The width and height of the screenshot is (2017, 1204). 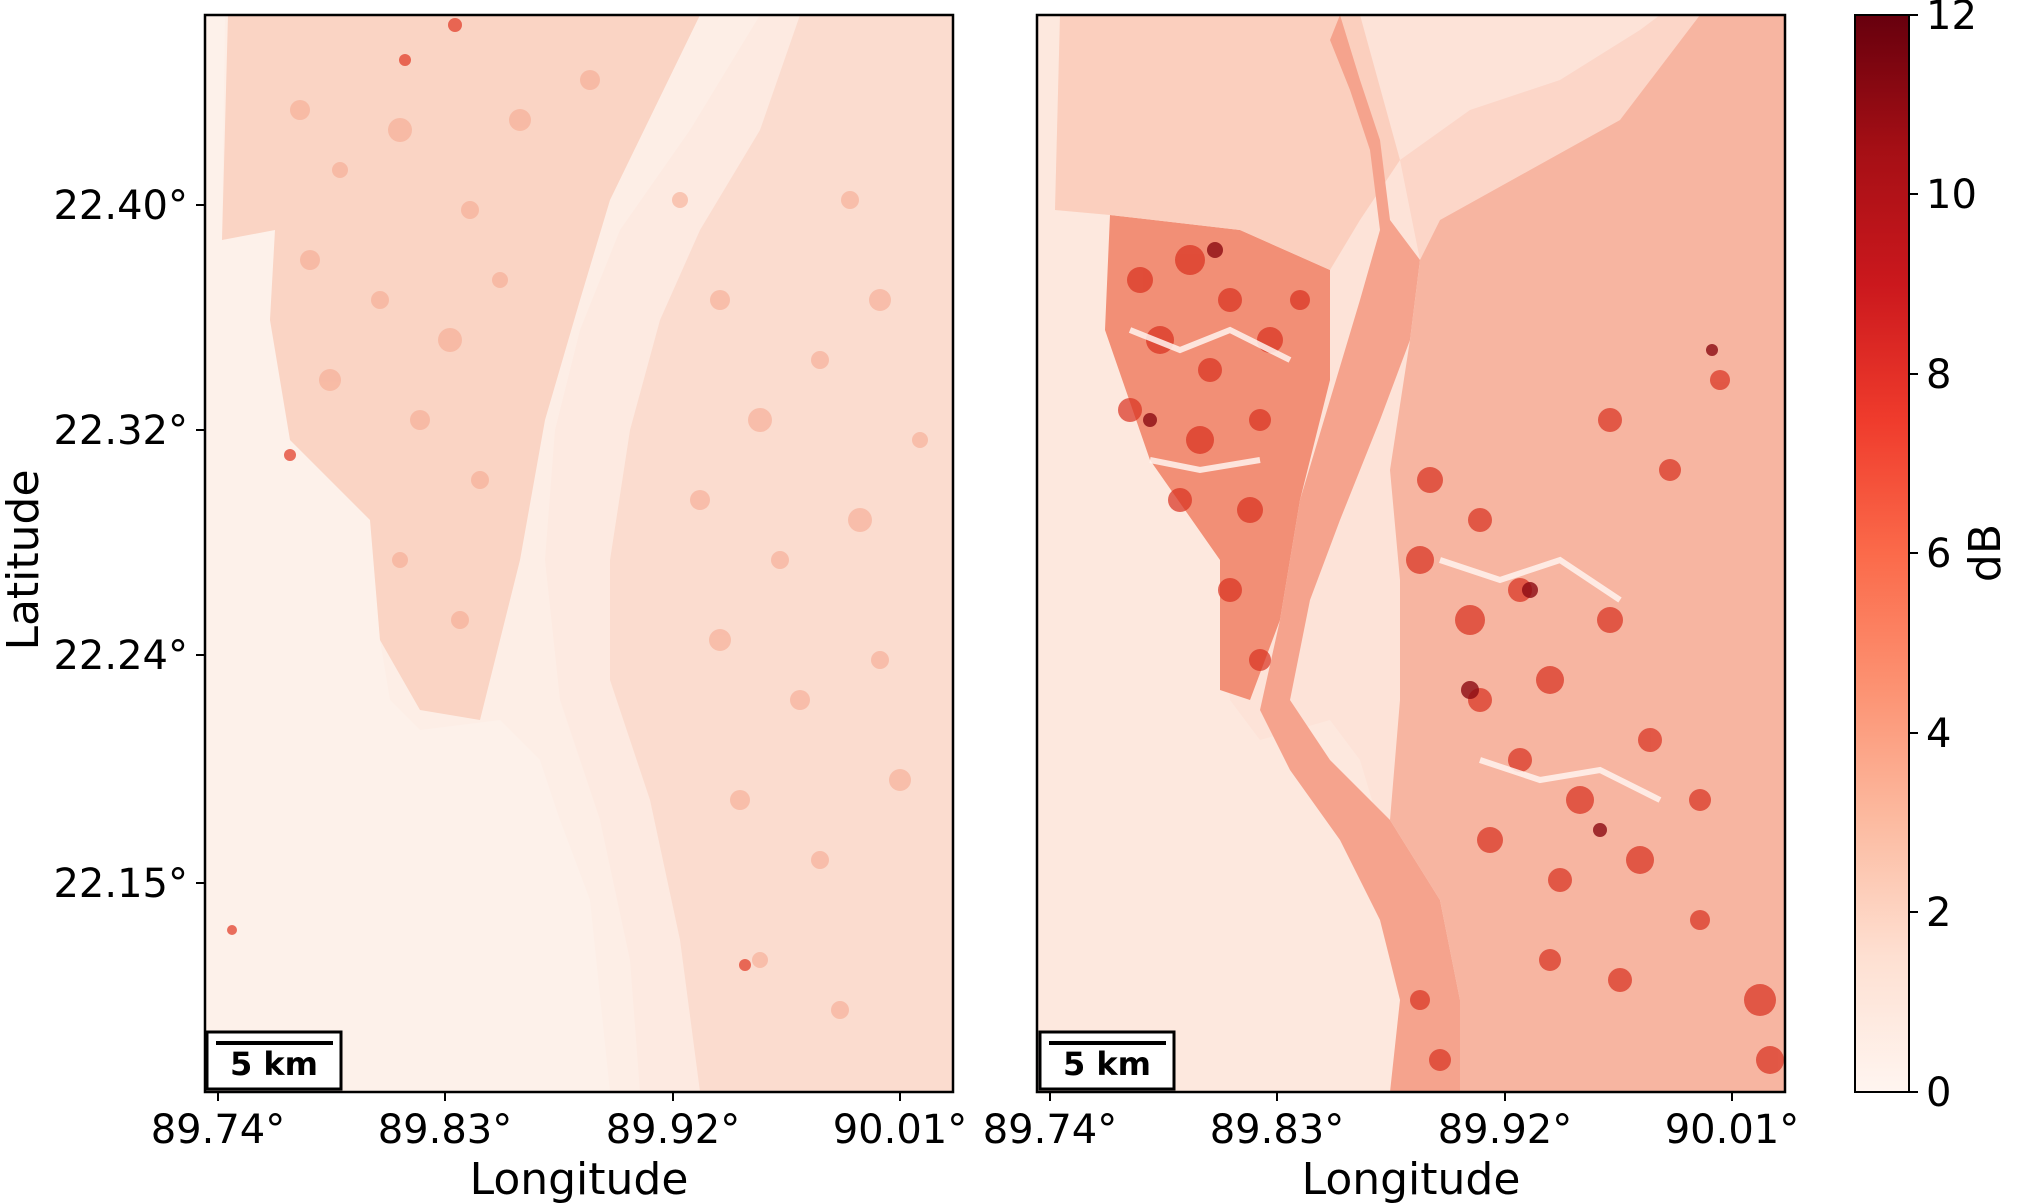 I want to click on latitude-tick-label: 22.32°, so click(x=120, y=431).